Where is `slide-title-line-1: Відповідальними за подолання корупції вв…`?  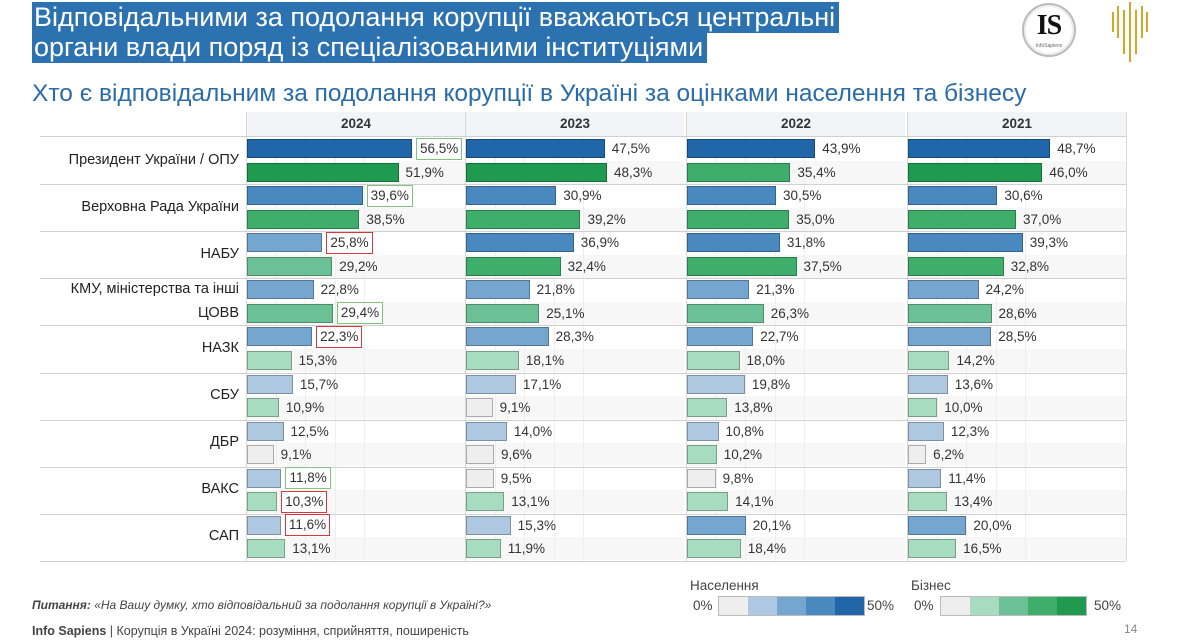
slide-title-line-1: Відповідальними за подолання корупції вв… is located at coordinates (436, 17).